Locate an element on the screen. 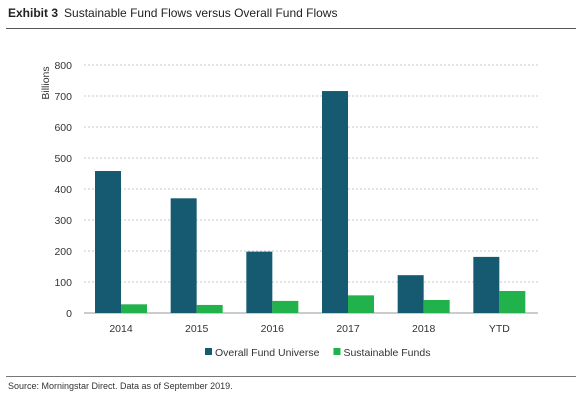 The height and width of the screenshot is (400, 581). legend-swatch-sustainable is located at coordinates (337, 351).